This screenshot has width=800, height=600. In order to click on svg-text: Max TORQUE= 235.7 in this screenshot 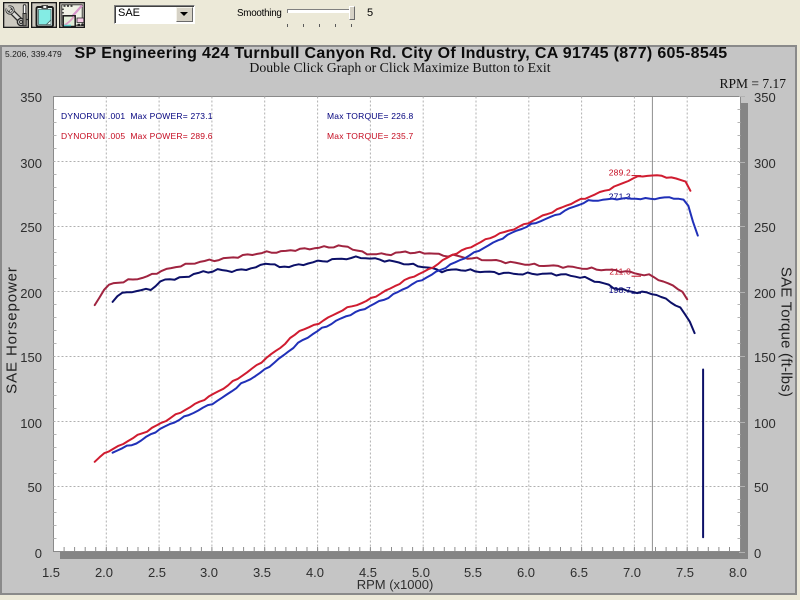, I will do `click(370, 136)`.